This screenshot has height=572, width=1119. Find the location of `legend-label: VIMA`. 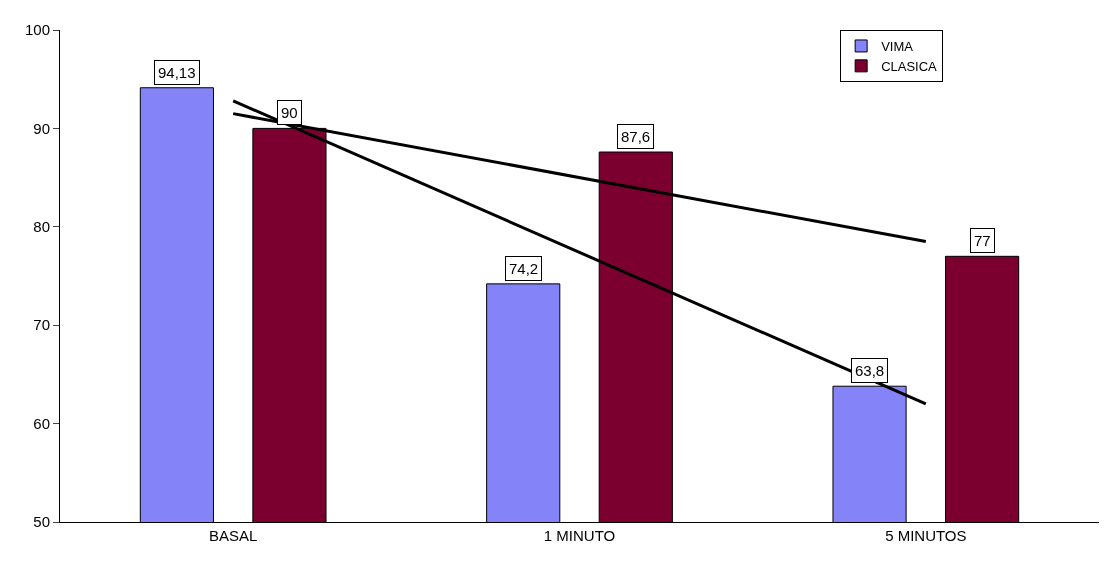

legend-label: VIMA is located at coordinates (897, 47).